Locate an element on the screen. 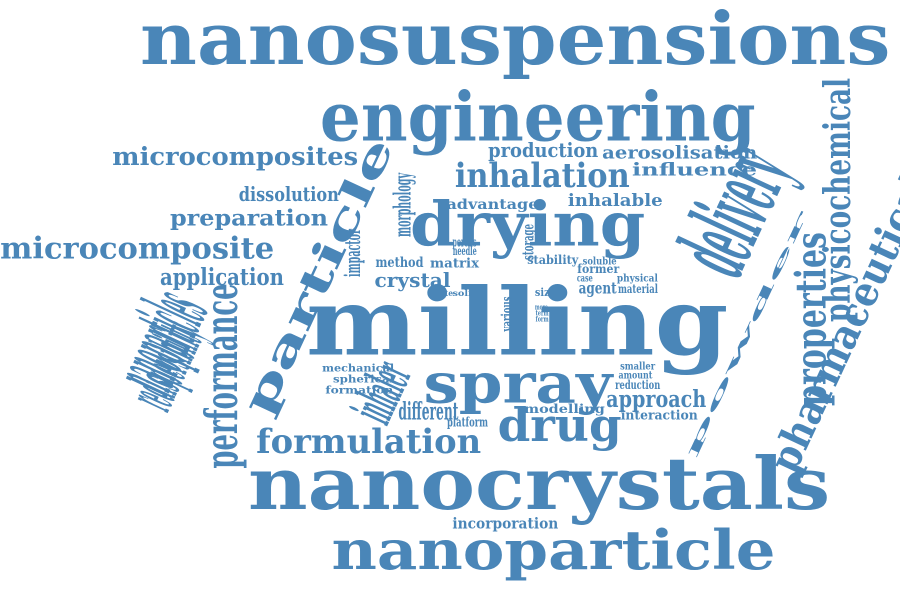  word: method is located at coordinates (398, 262).